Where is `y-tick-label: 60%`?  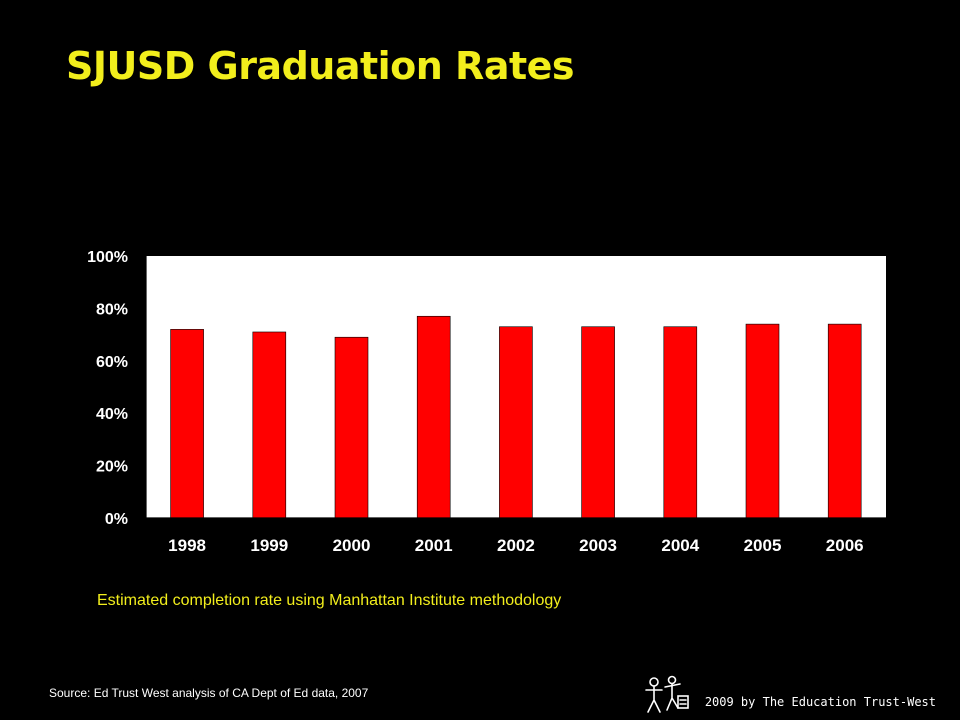
y-tick-label: 60% is located at coordinates (112, 362).